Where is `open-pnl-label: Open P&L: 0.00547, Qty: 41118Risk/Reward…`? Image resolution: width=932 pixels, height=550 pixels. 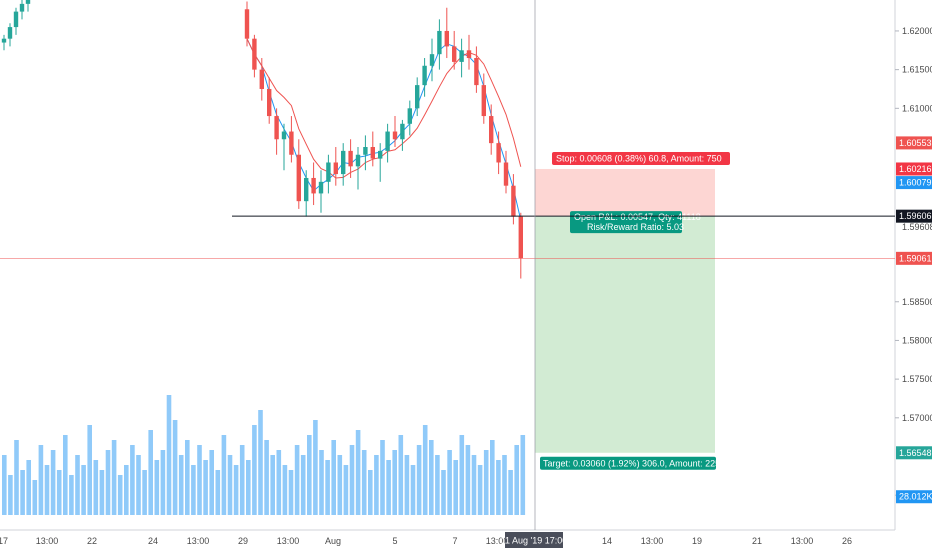
open-pnl-label: Open P&L: 0.00547, Qty: 41118Risk/Reward… is located at coordinates (635, 222).